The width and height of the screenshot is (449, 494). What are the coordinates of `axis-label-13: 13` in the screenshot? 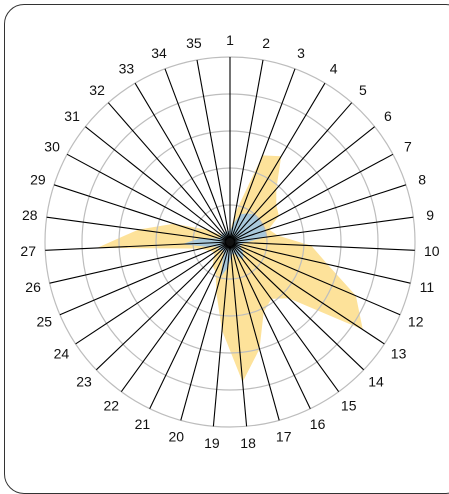 It's located at (399, 353).